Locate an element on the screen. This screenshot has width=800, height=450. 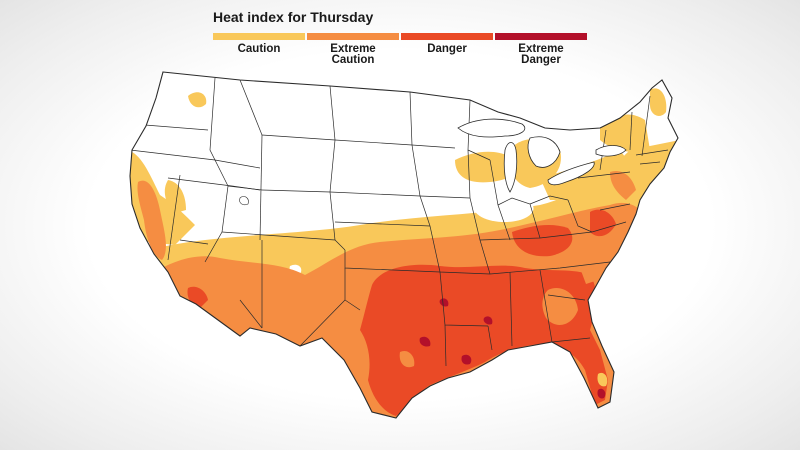
great-salt-lake is located at coordinates (244, 201).